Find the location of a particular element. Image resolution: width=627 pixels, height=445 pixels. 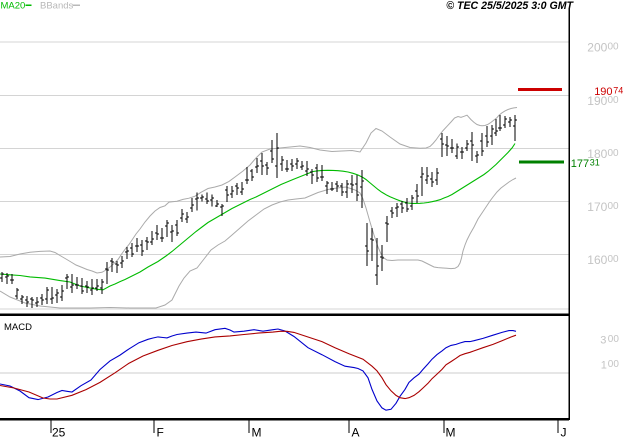

svg-text: A is located at coordinates (356, 433).